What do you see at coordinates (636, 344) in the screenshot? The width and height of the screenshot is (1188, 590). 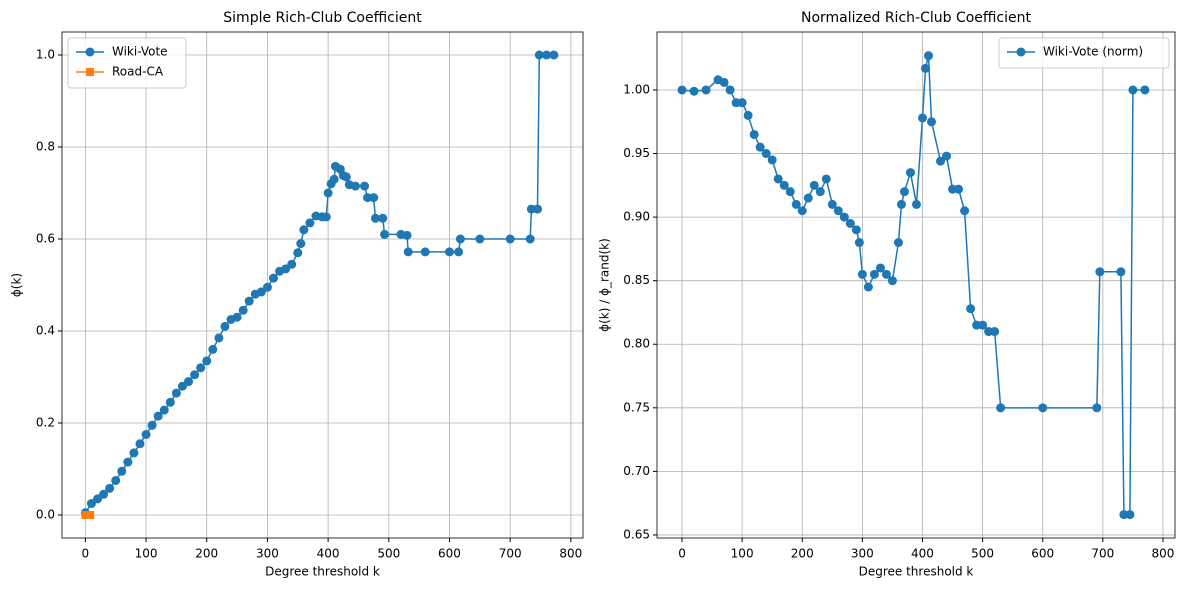 I see `y-tick-label: 0.80` at bounding box center [636, 344].